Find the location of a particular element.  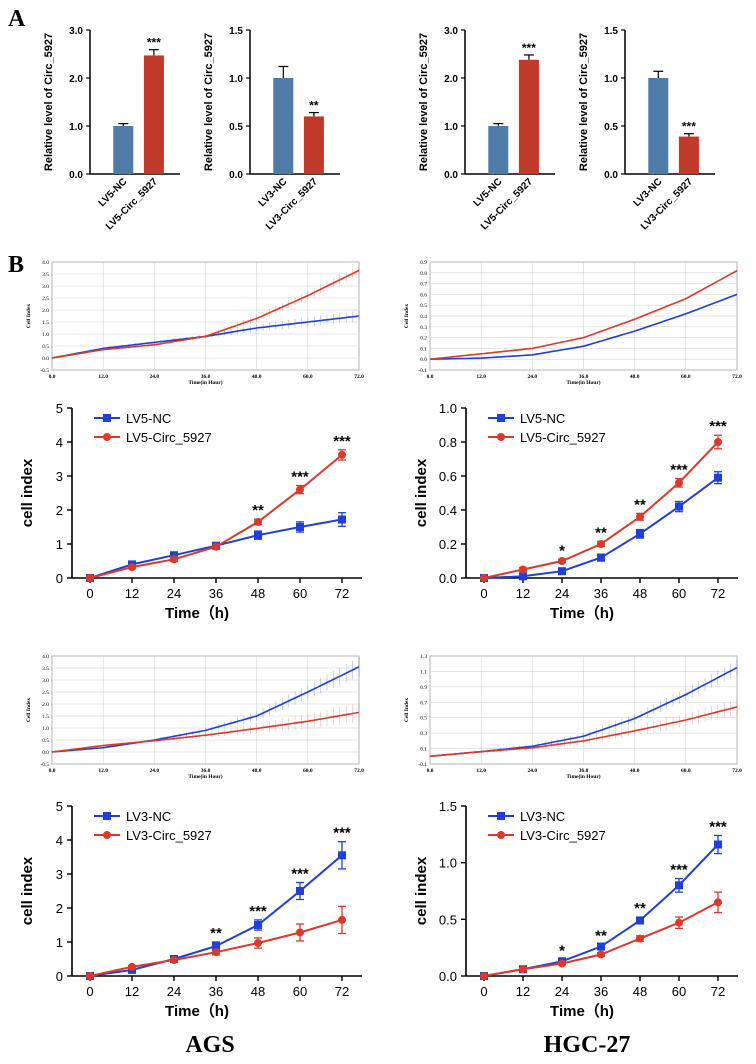

x-tick-label: 0.0 is located at coordinates (52, 771).